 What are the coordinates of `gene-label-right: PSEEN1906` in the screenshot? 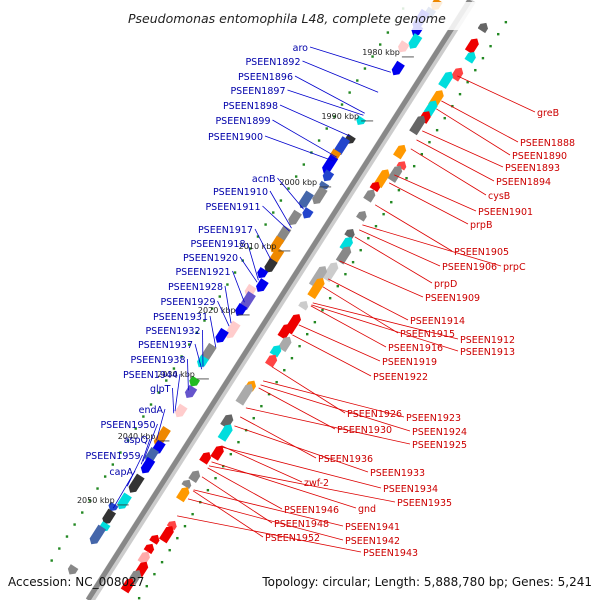 It's located at (469, 267).